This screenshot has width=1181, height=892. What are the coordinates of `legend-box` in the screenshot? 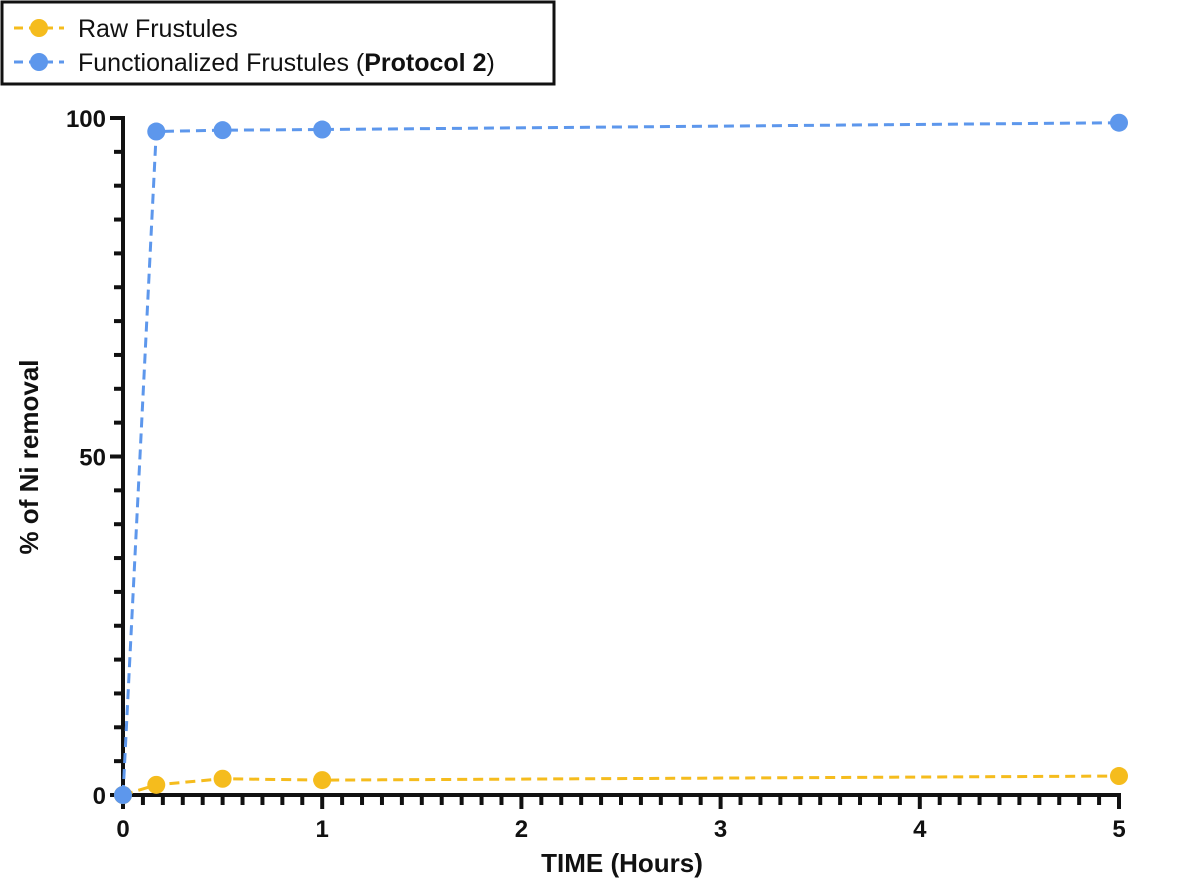 It's located at (278, 43).